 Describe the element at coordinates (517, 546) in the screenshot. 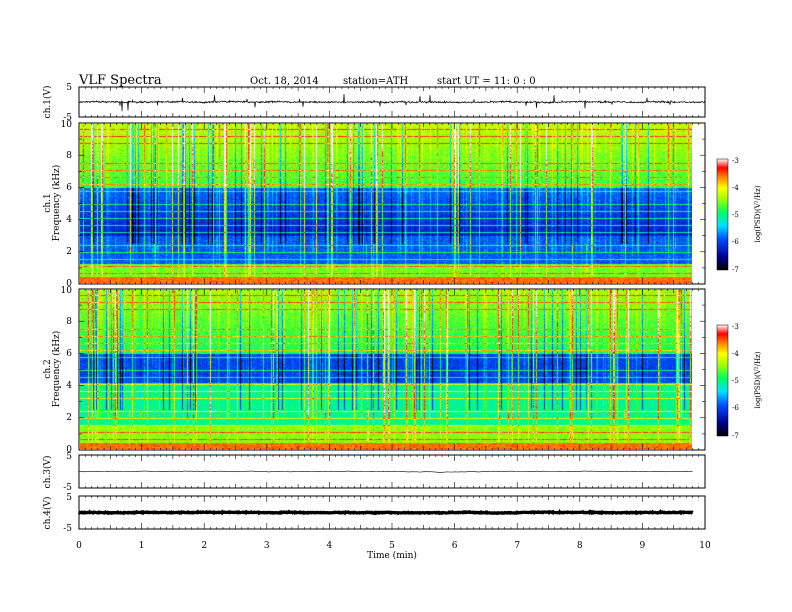

I see `x-tick-label-7: 7` at that location.